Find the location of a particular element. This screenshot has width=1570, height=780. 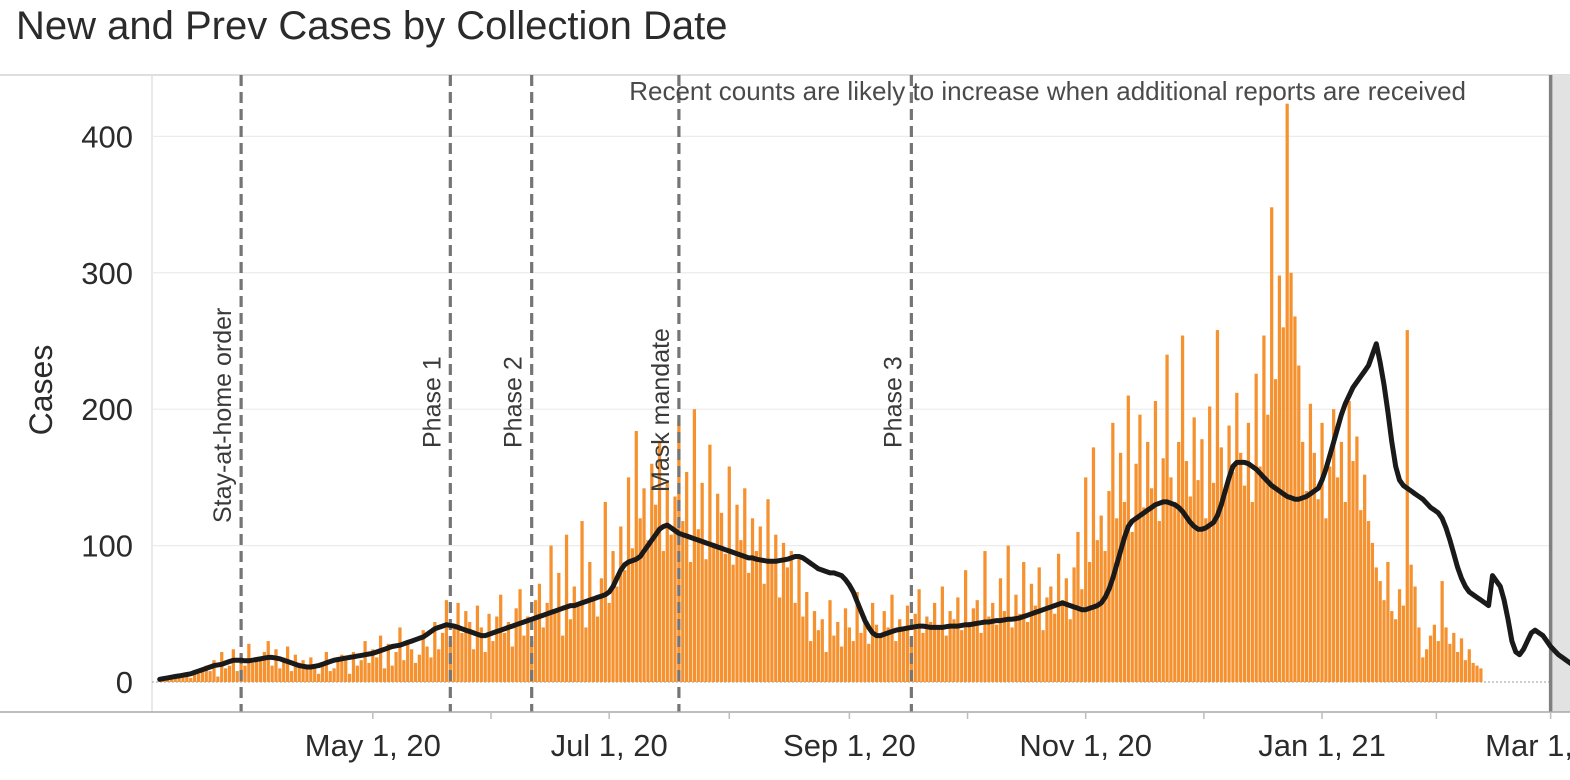

x-tick-label: Nov 1, 20 is located at coordinates (1085, 745).